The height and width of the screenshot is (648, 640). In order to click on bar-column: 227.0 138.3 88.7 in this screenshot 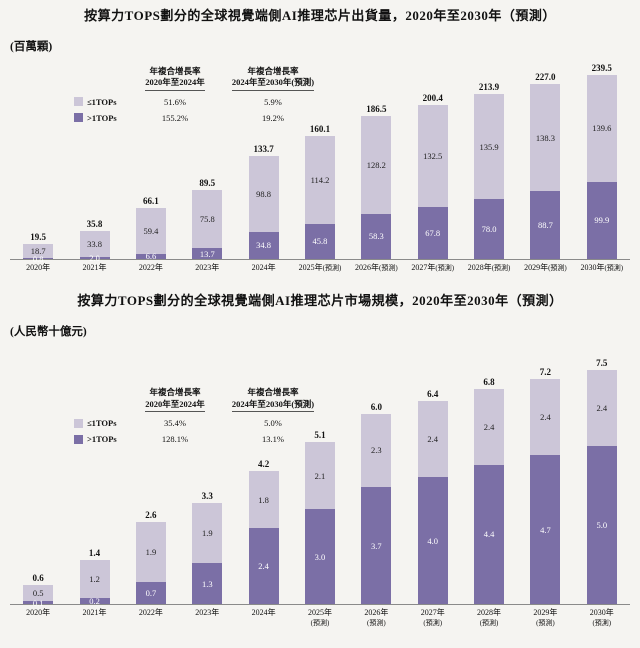, I will do `click(545, 165)`.